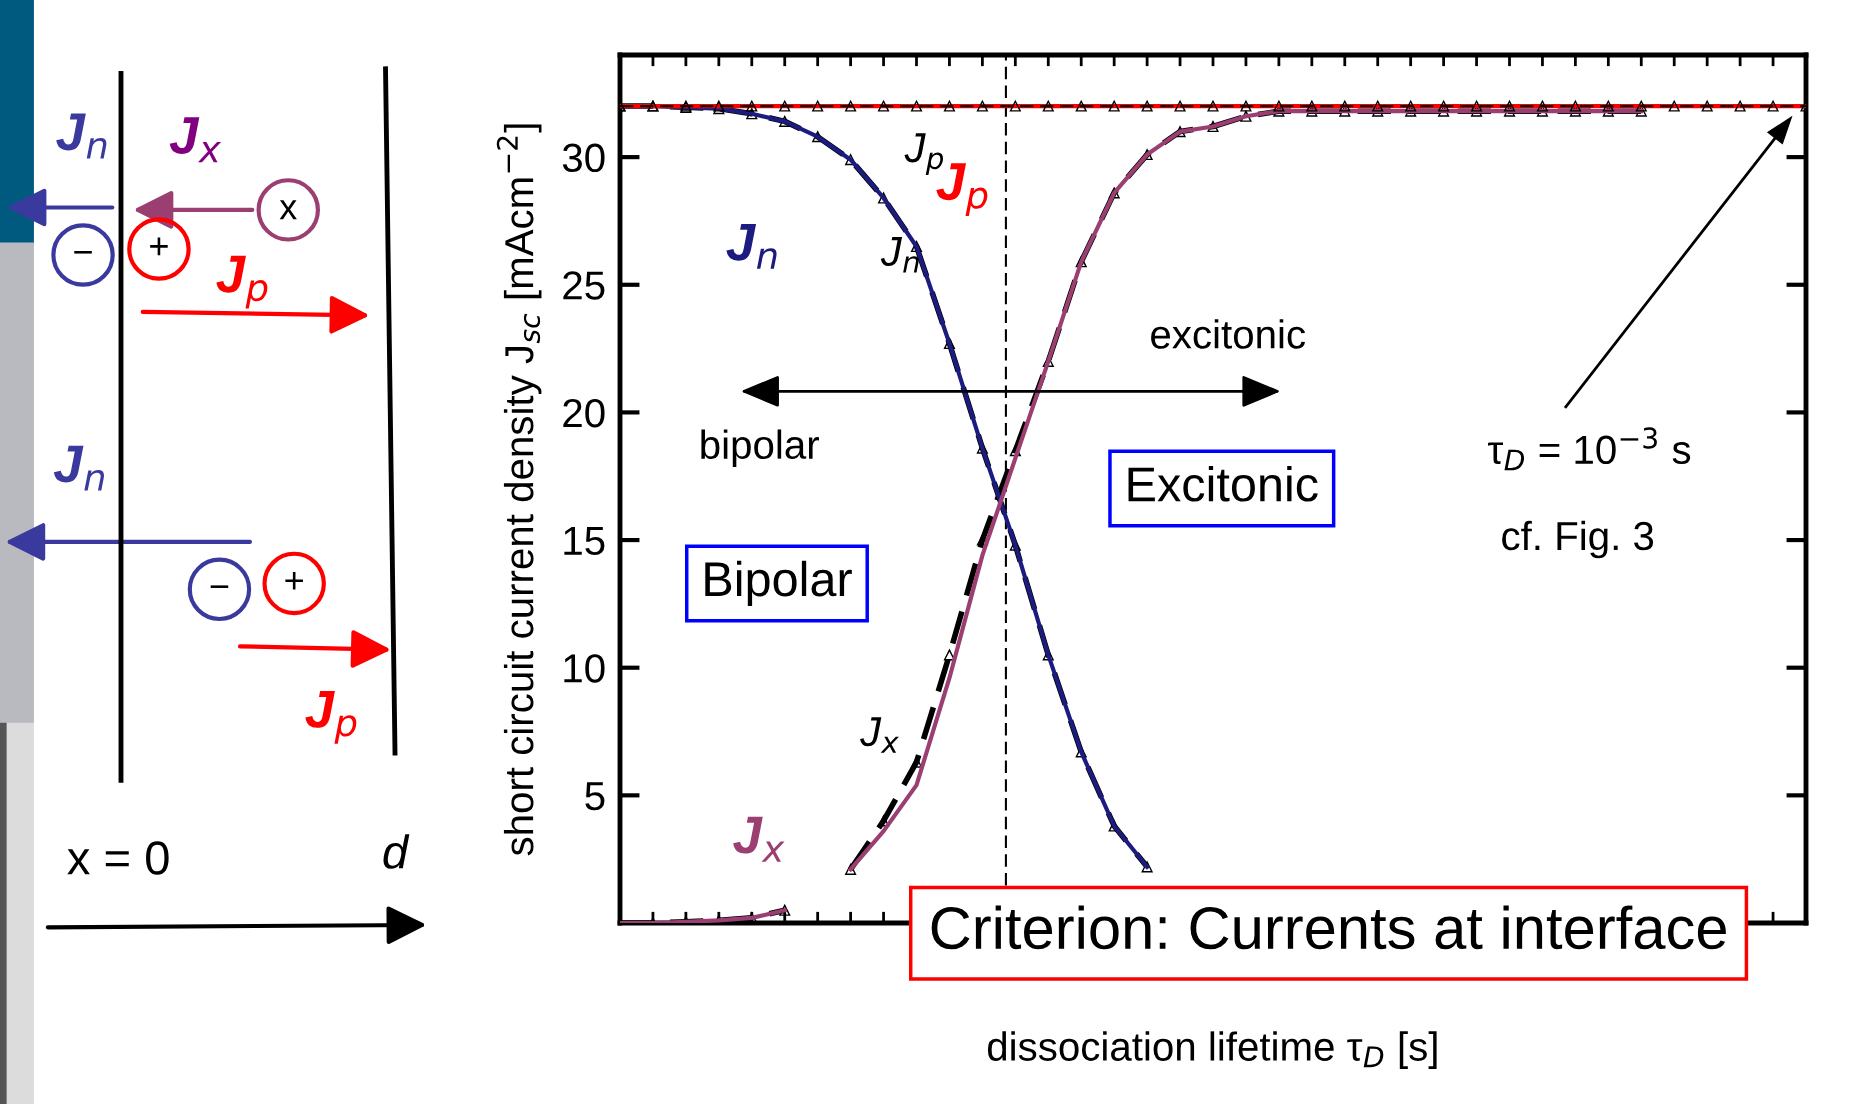  What do you see at coordinates (778, 583) in the screenshot?
I see `annotation: Bipolar` at bounding box center [778, 583].